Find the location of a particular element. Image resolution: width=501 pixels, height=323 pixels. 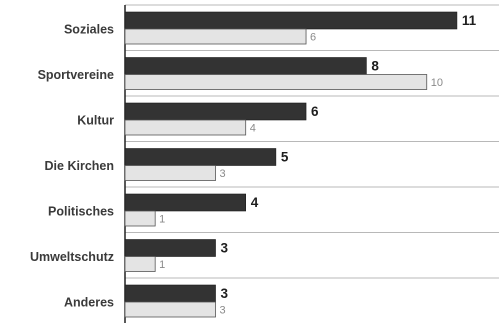

category-label: Kultur is located at coordinates (95, 120).